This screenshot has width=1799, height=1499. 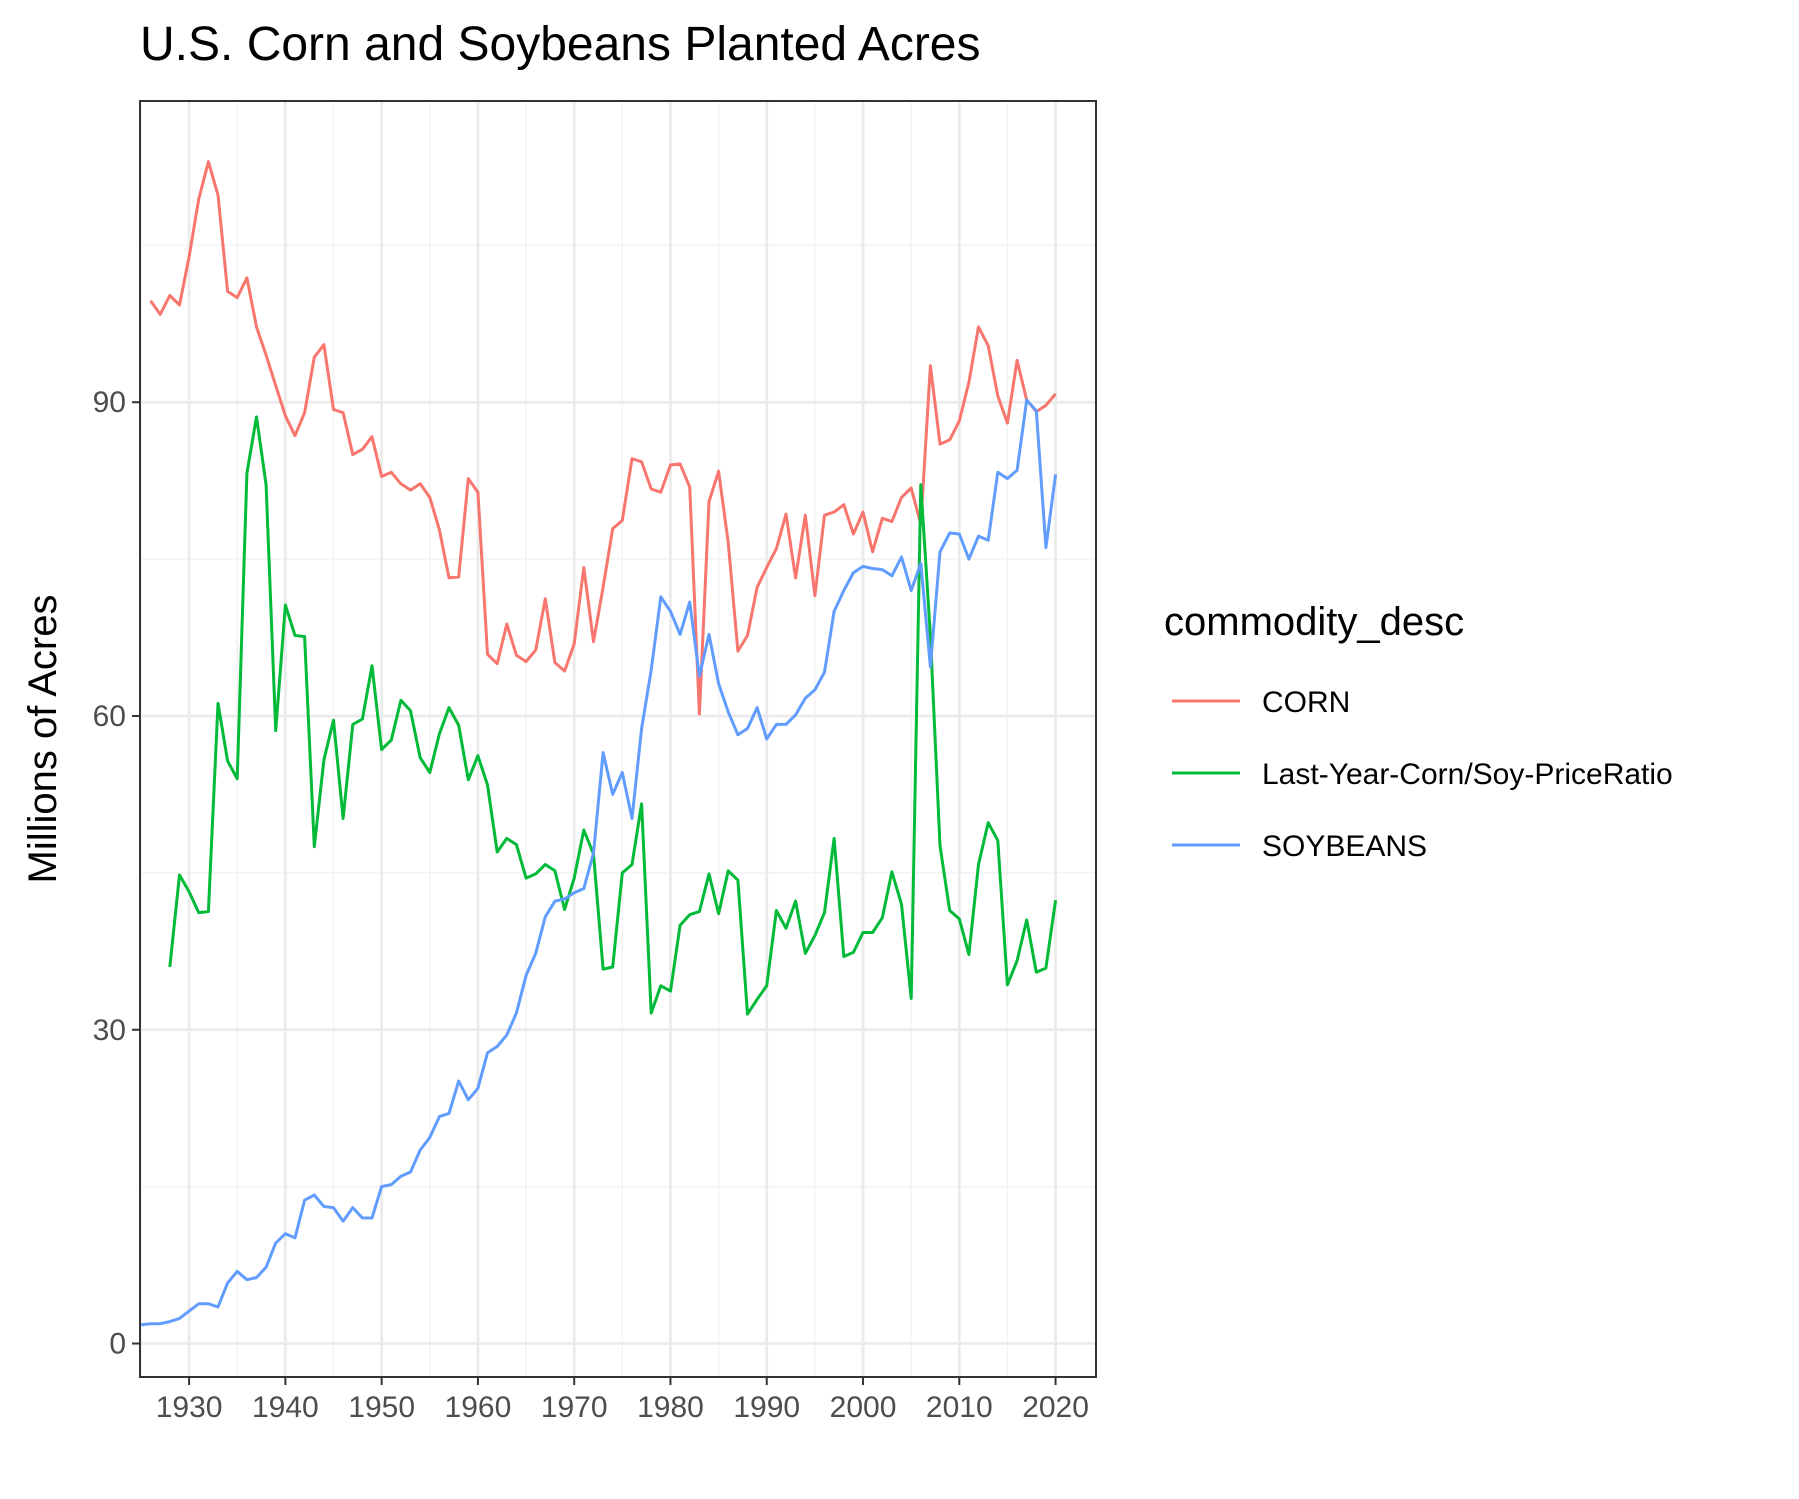 I want to click on legend-label-2: Last-Year-Corn/Soy-PriceRatio, so click(x=1467, y=774).